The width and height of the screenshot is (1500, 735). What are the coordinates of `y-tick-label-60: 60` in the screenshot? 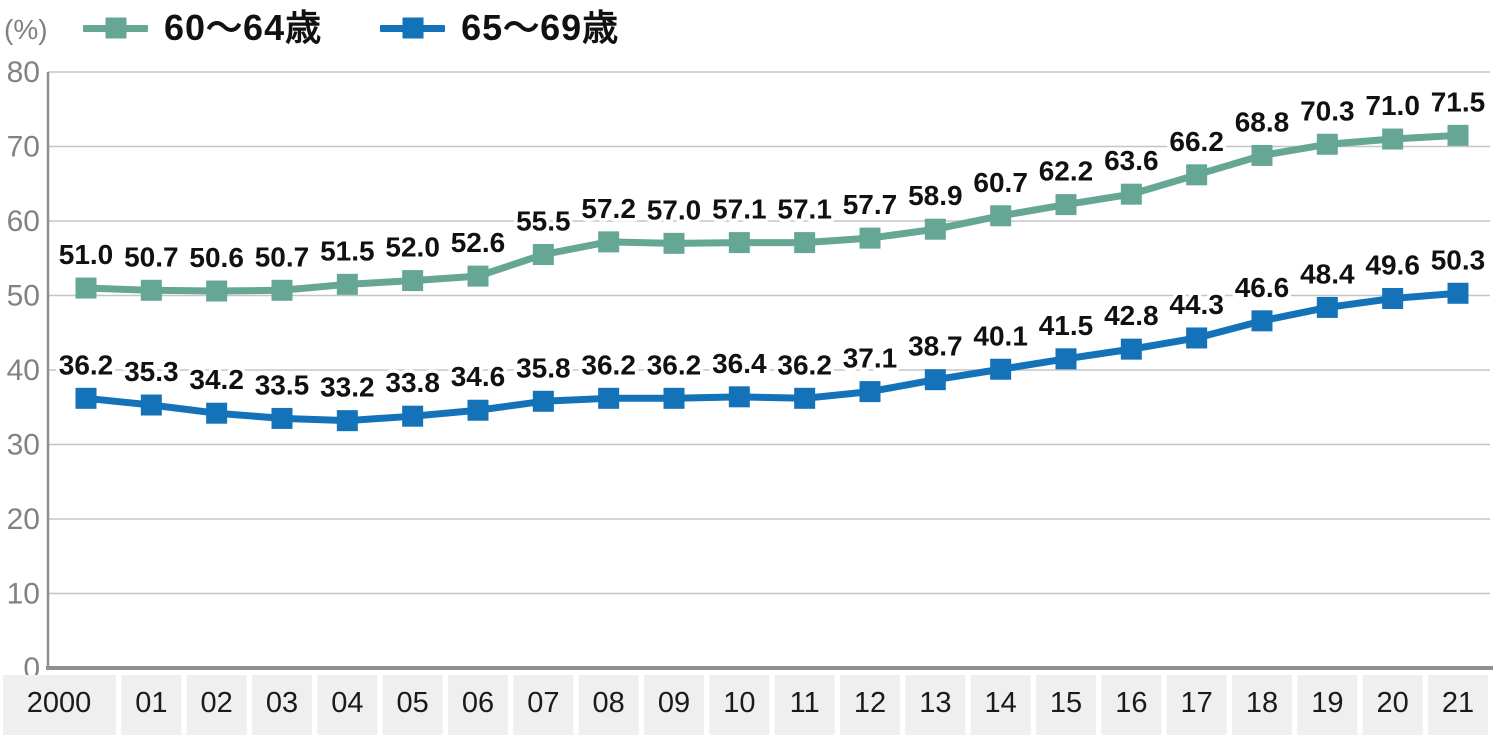 It's located at (23, 221).